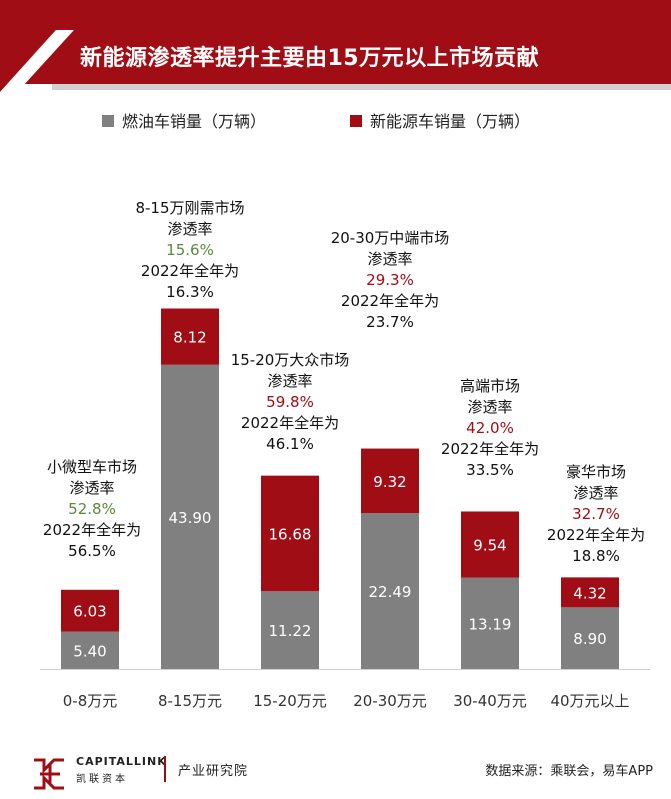 This screenshot has width=671, height=799. I want to click on annotation-2022-value: 18.8%, so click(596, 556).